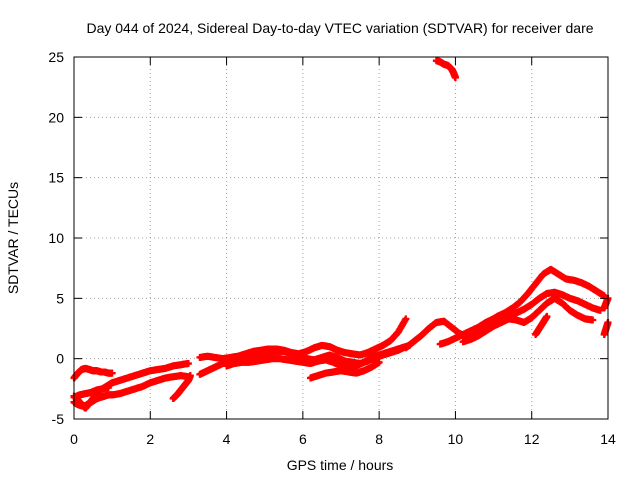 Image resolution: width=640 pixels, height=480 pixels. What do you see at coordinates (13, 238) in the screenshot?
I see `y-axis-label: SDTVAR / TECUs` at bounding box center [13, 238].